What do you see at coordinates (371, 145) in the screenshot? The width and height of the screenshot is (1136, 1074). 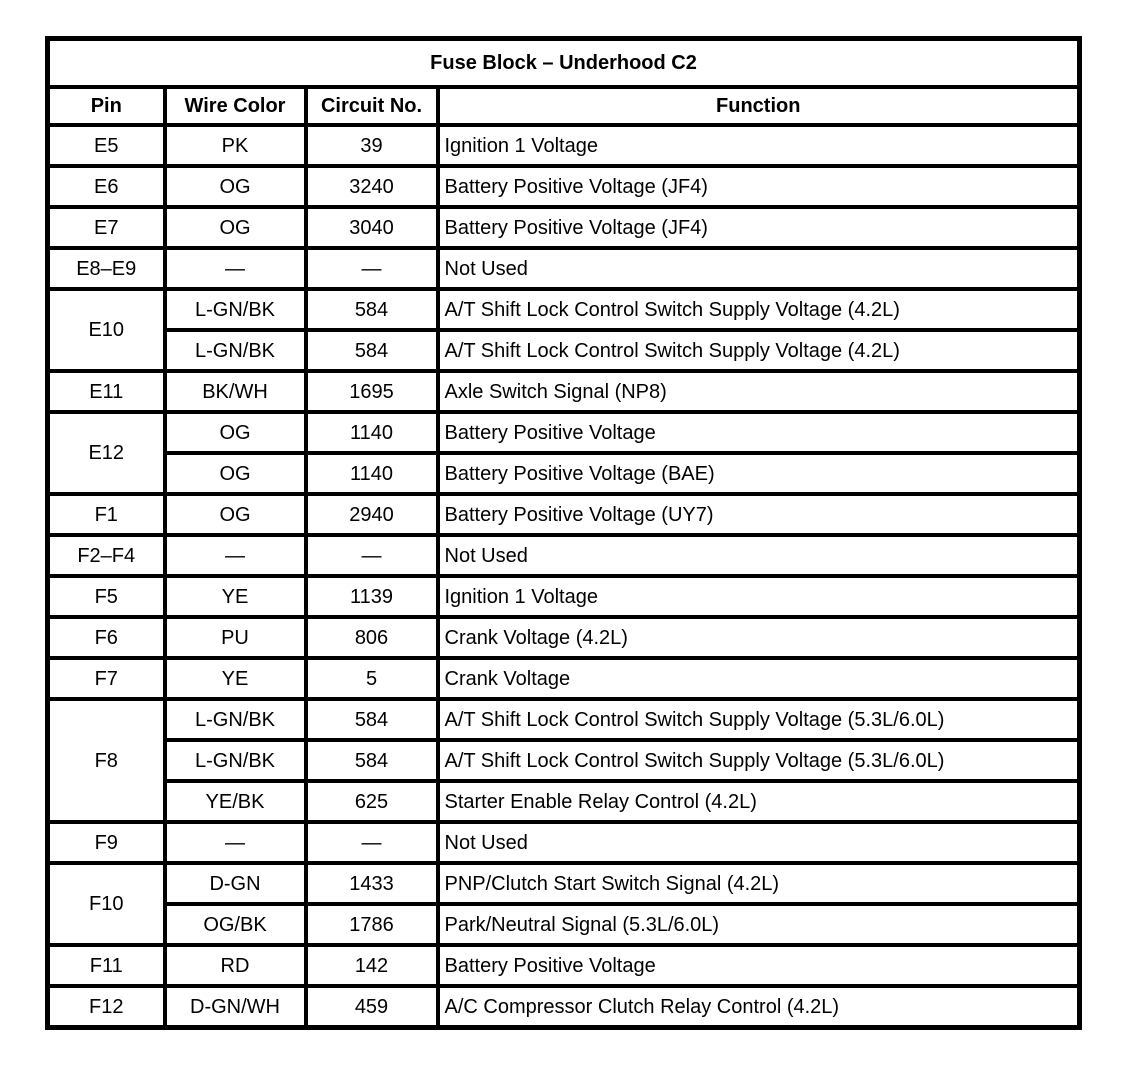 I see `circuit-no-cell: 39` at bounding box center [371, 145].